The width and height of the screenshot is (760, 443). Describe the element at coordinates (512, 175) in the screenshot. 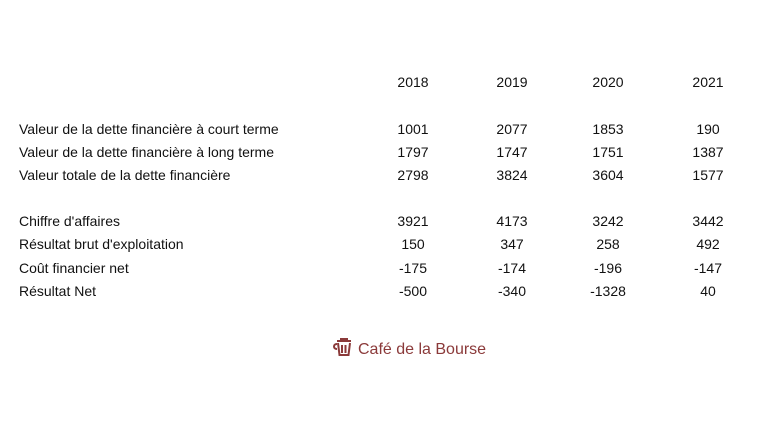

I see `table-cell: 3824` at that location.